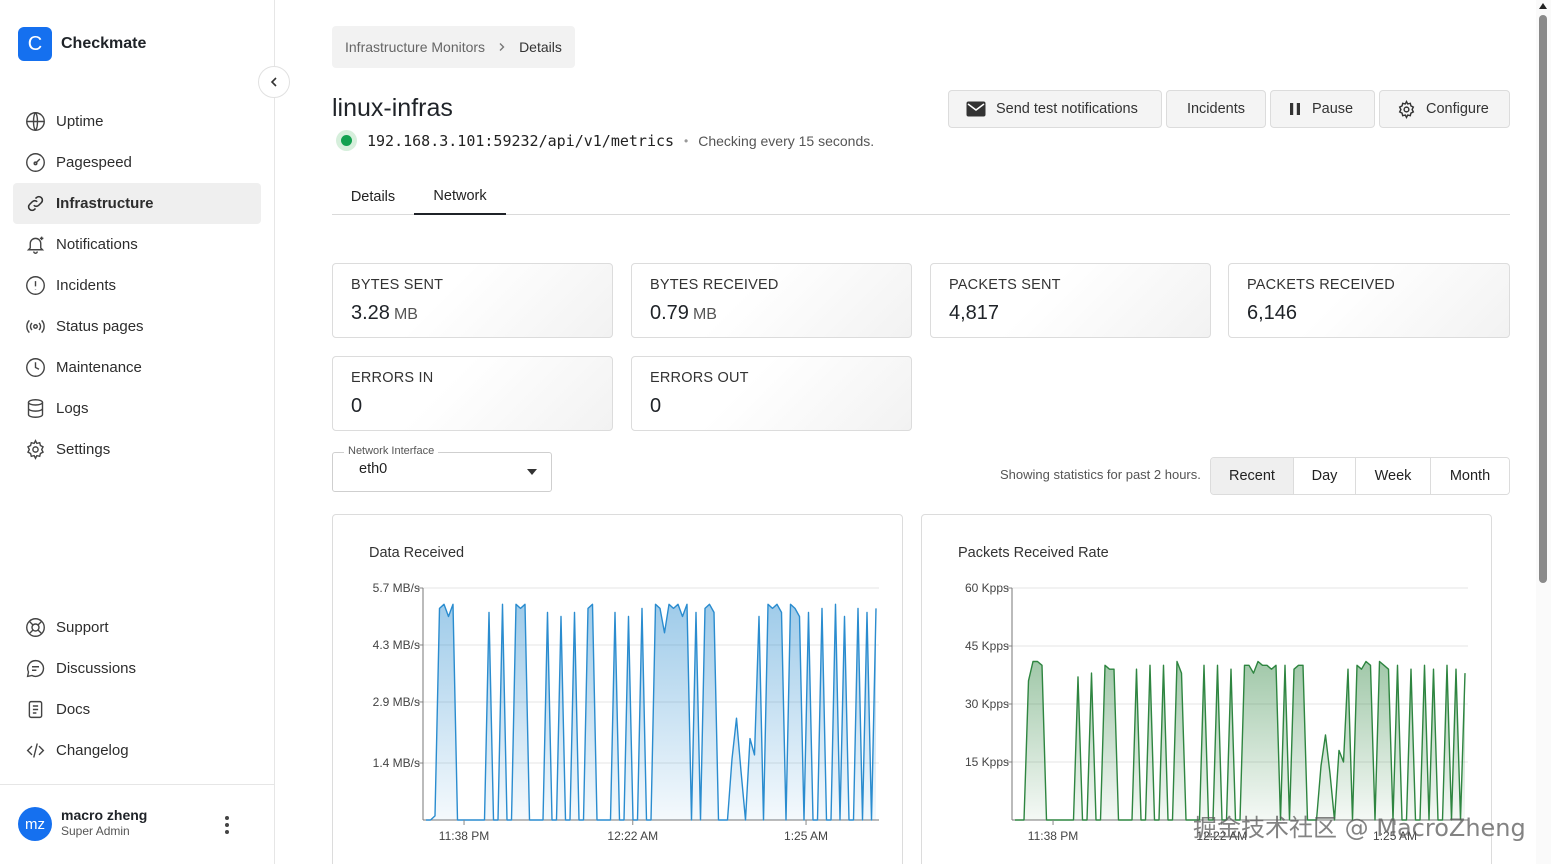 This screenshot has width=1551, height=864. I want to click on brand-logo: C, so click(35, 44).